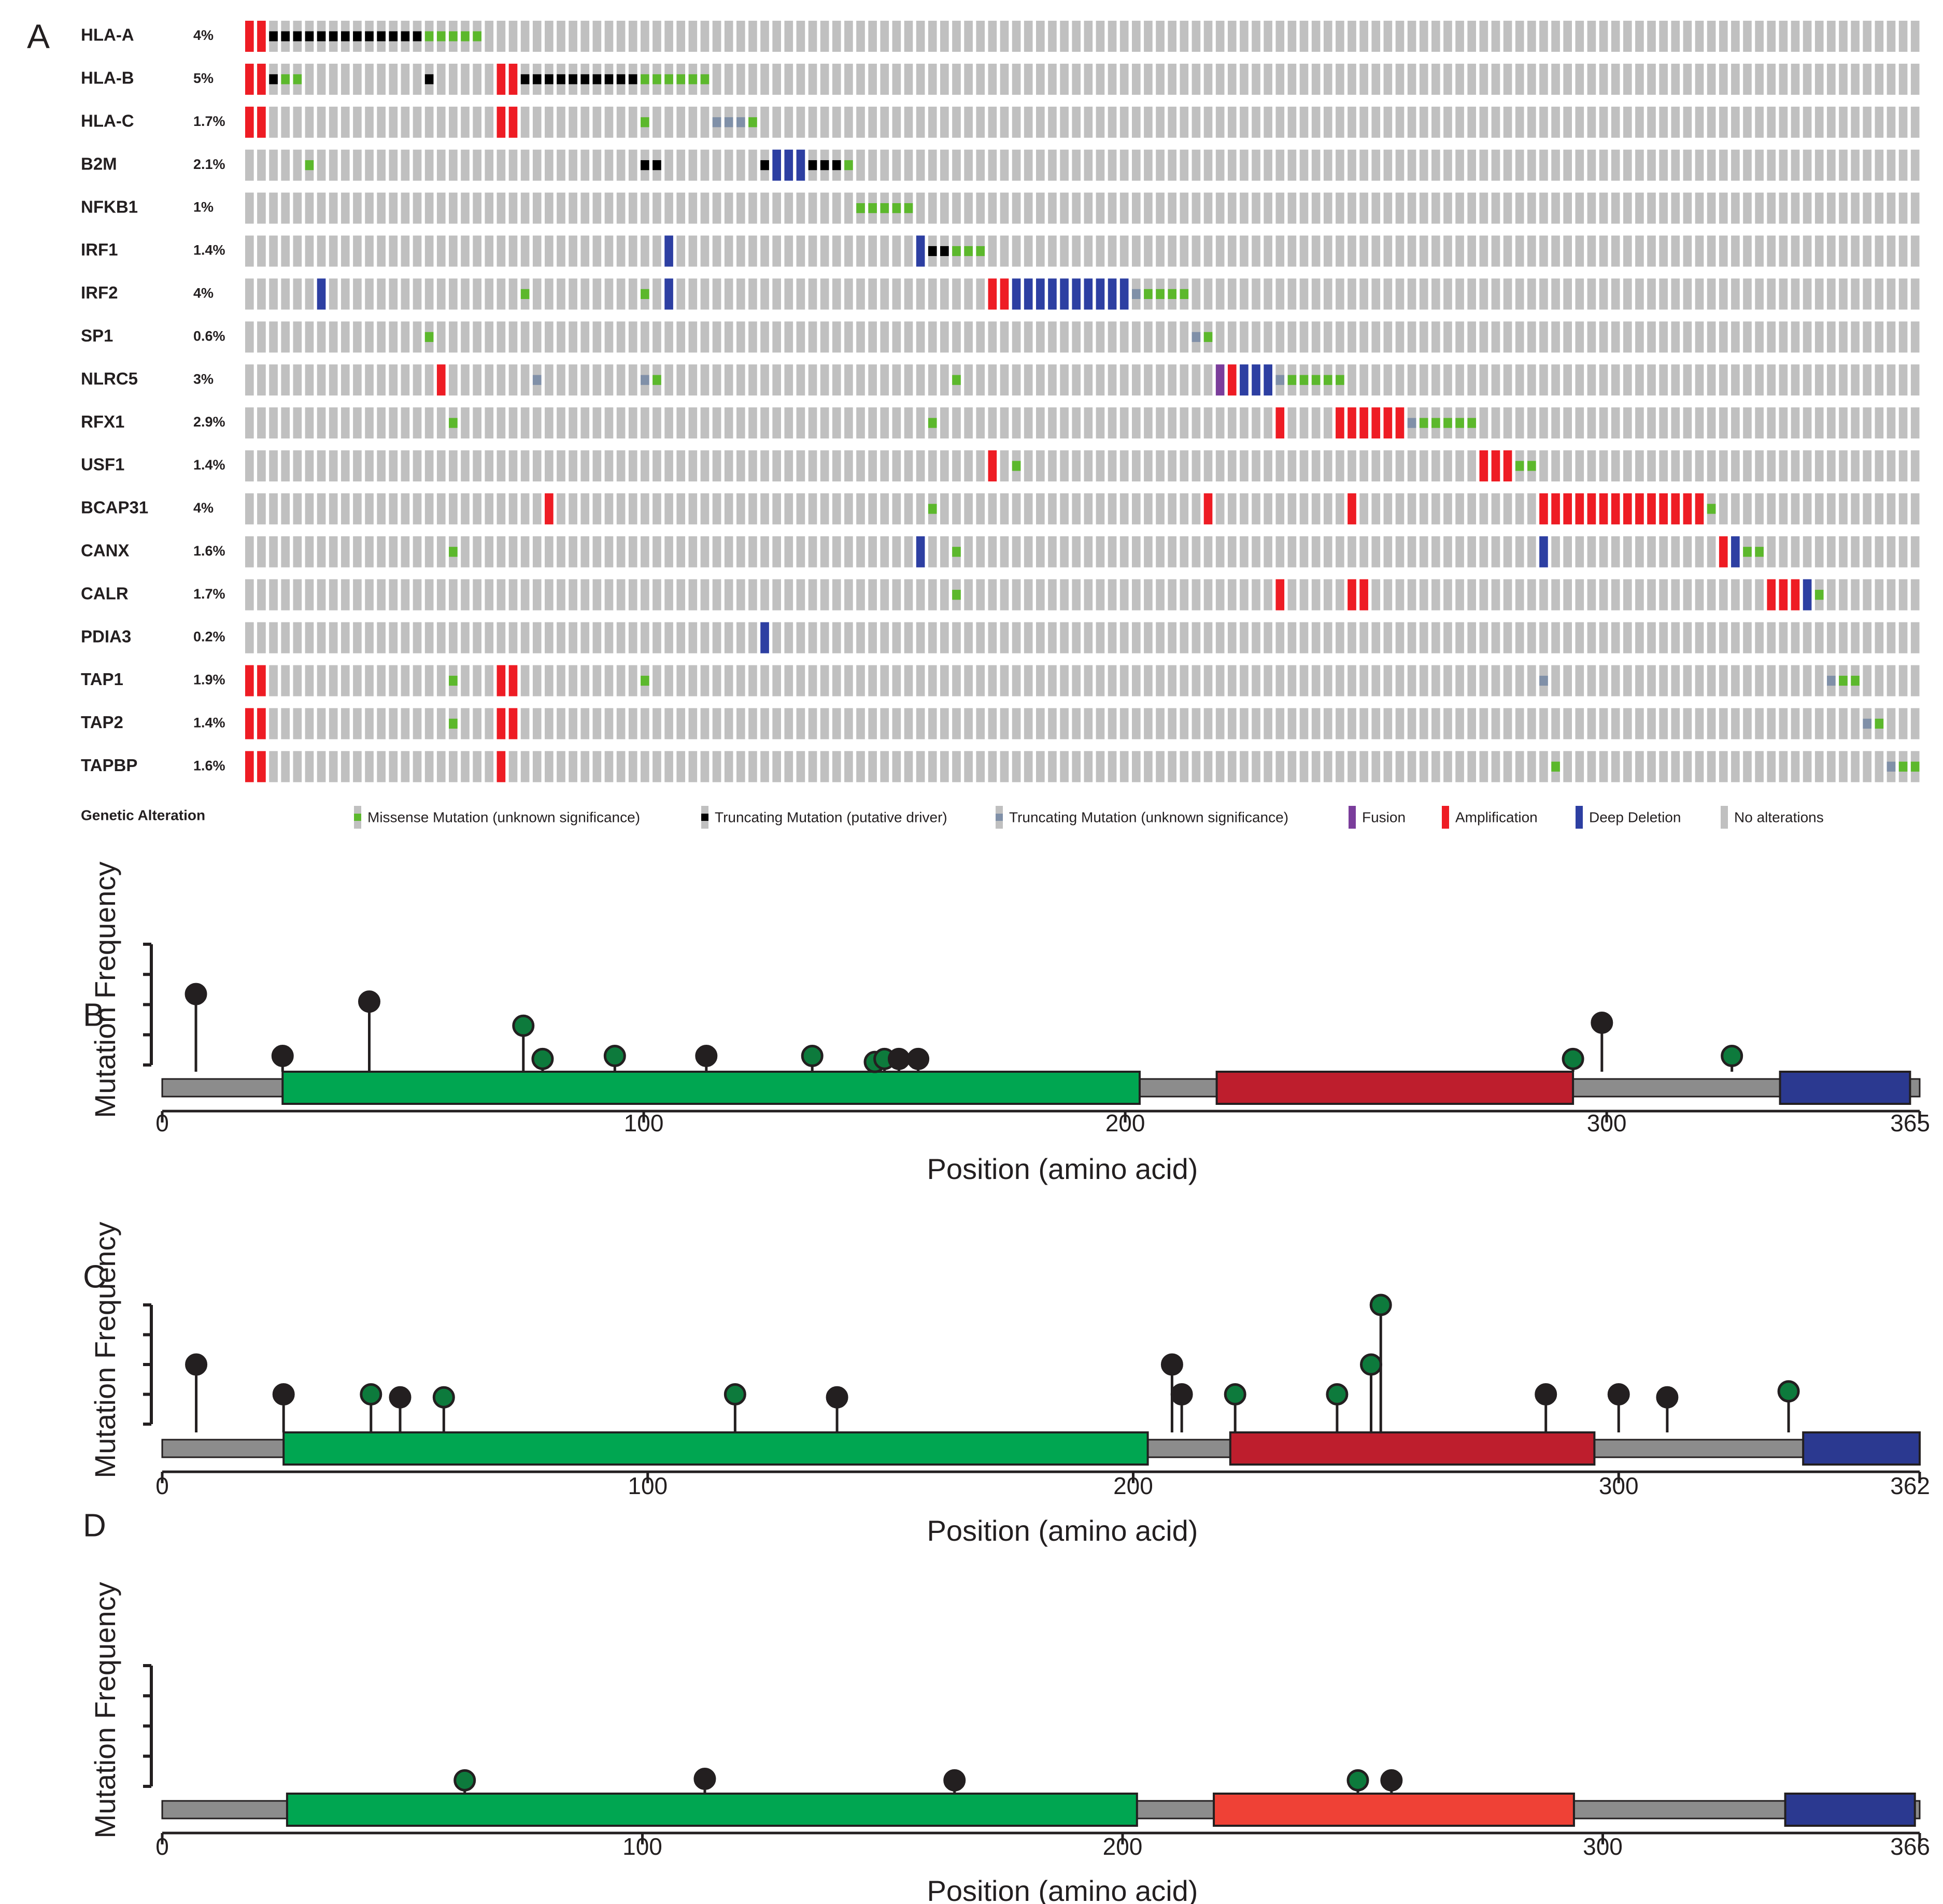 Image resolution: width=1943 pixels, height=1904 pixels. What do you see at coordinates (1618, 1407) in the screenshot?
I see `mutation-lollipop` at bounding box center [1618, 1407].